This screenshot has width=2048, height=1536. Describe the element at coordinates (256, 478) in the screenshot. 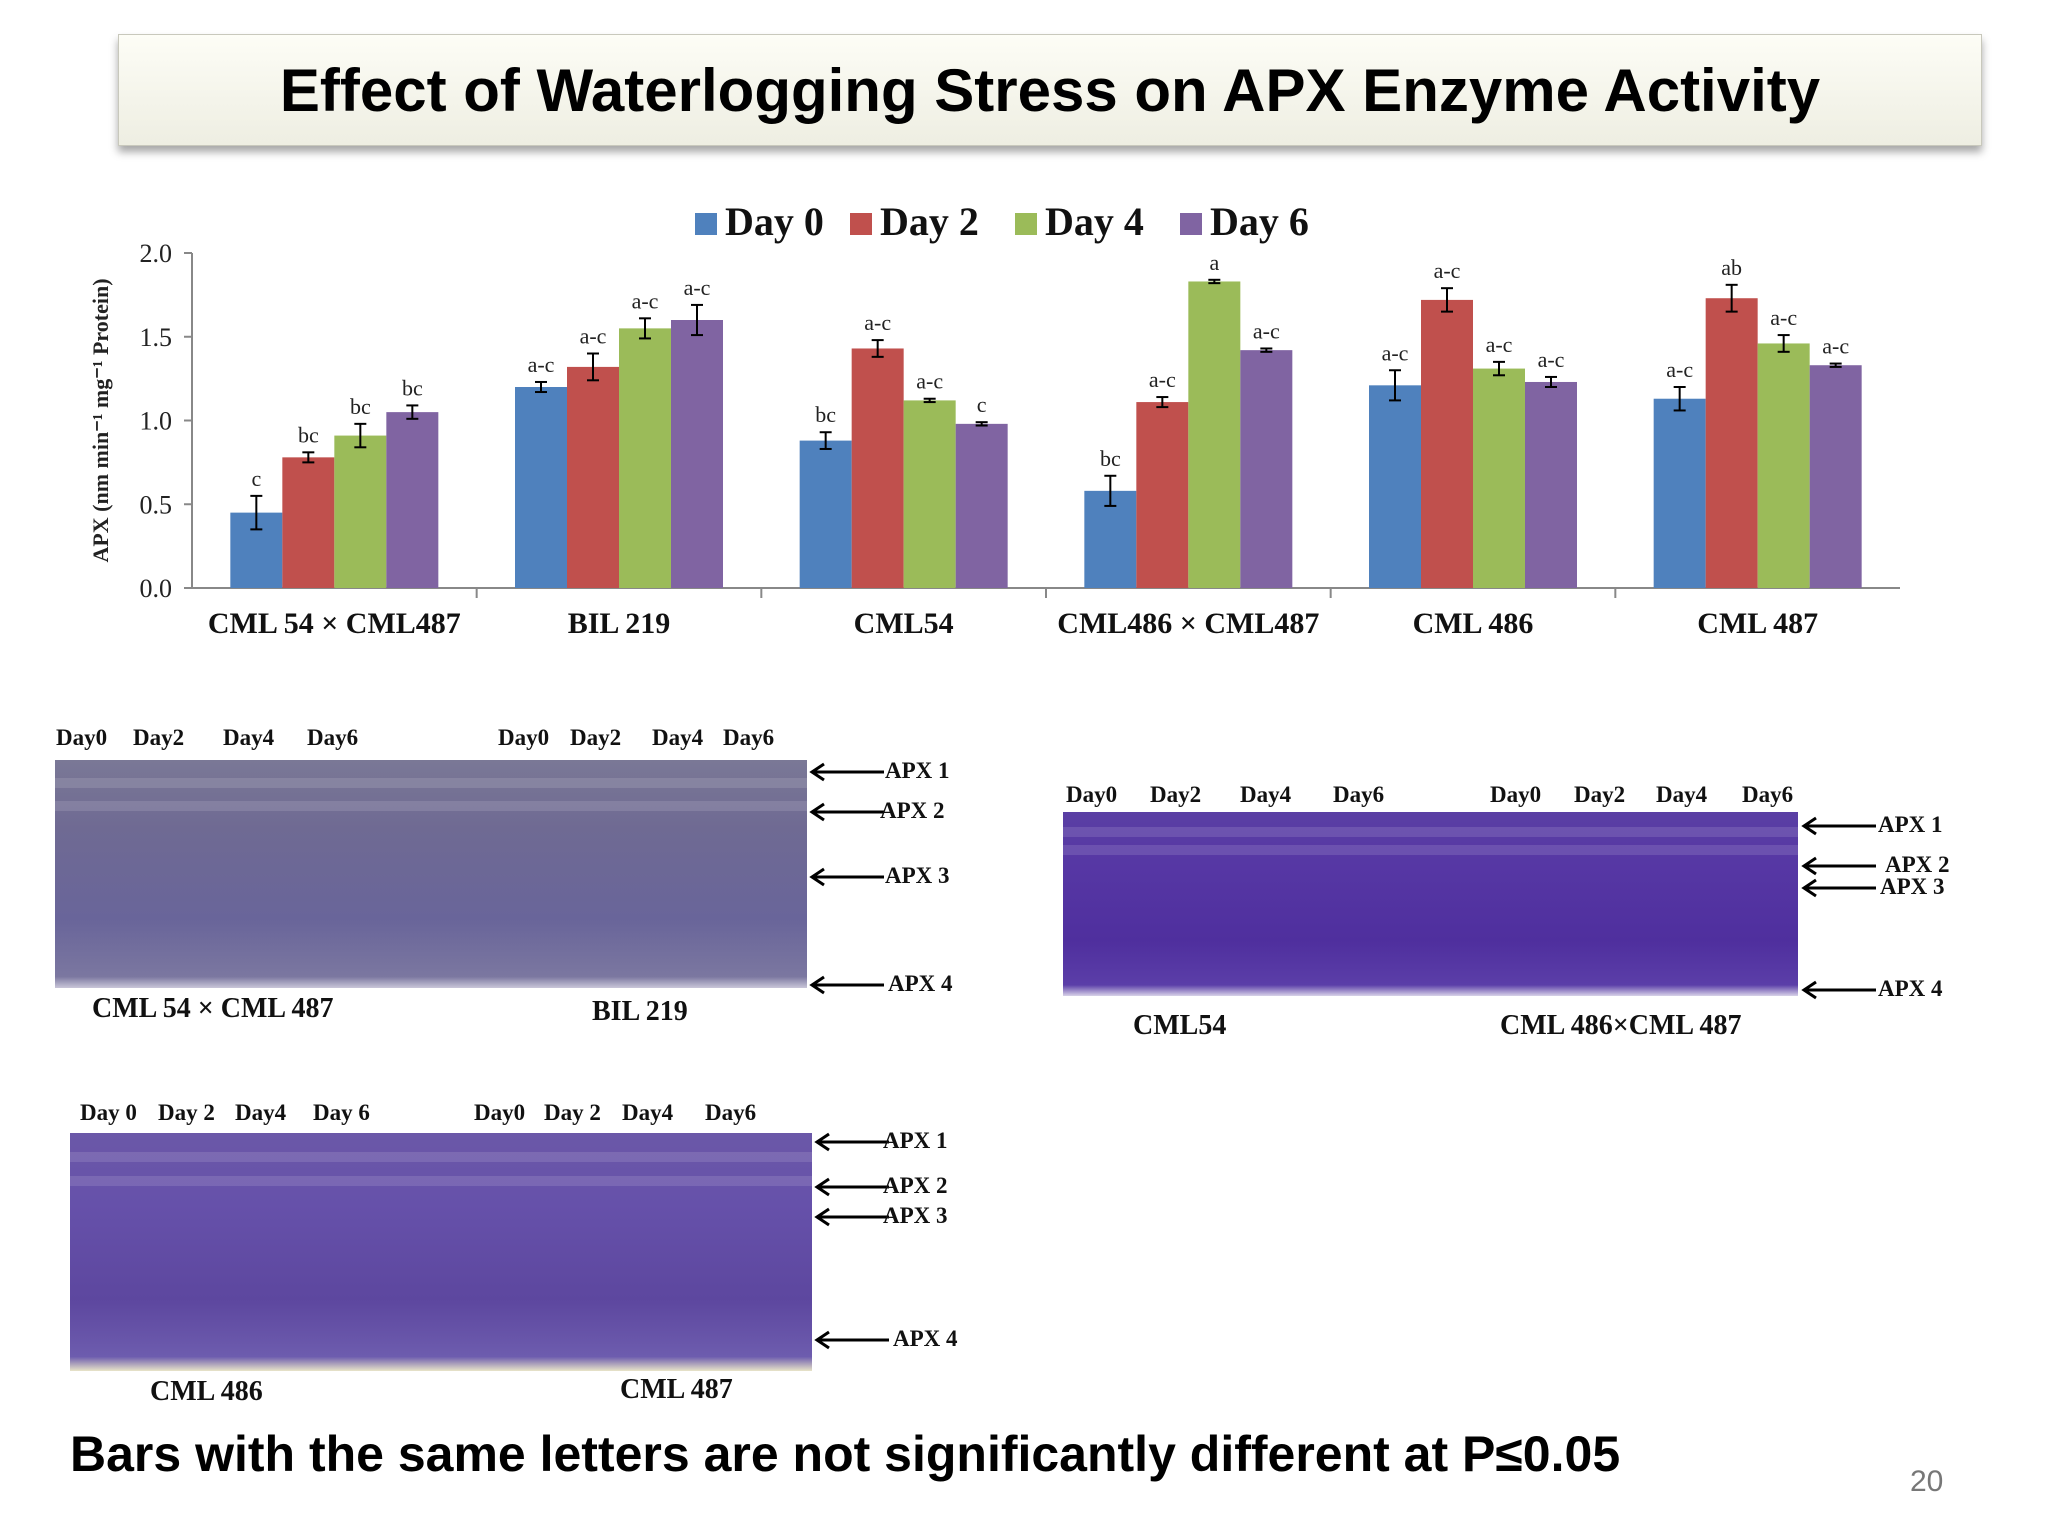

I see `significance-letter: c` at that location.